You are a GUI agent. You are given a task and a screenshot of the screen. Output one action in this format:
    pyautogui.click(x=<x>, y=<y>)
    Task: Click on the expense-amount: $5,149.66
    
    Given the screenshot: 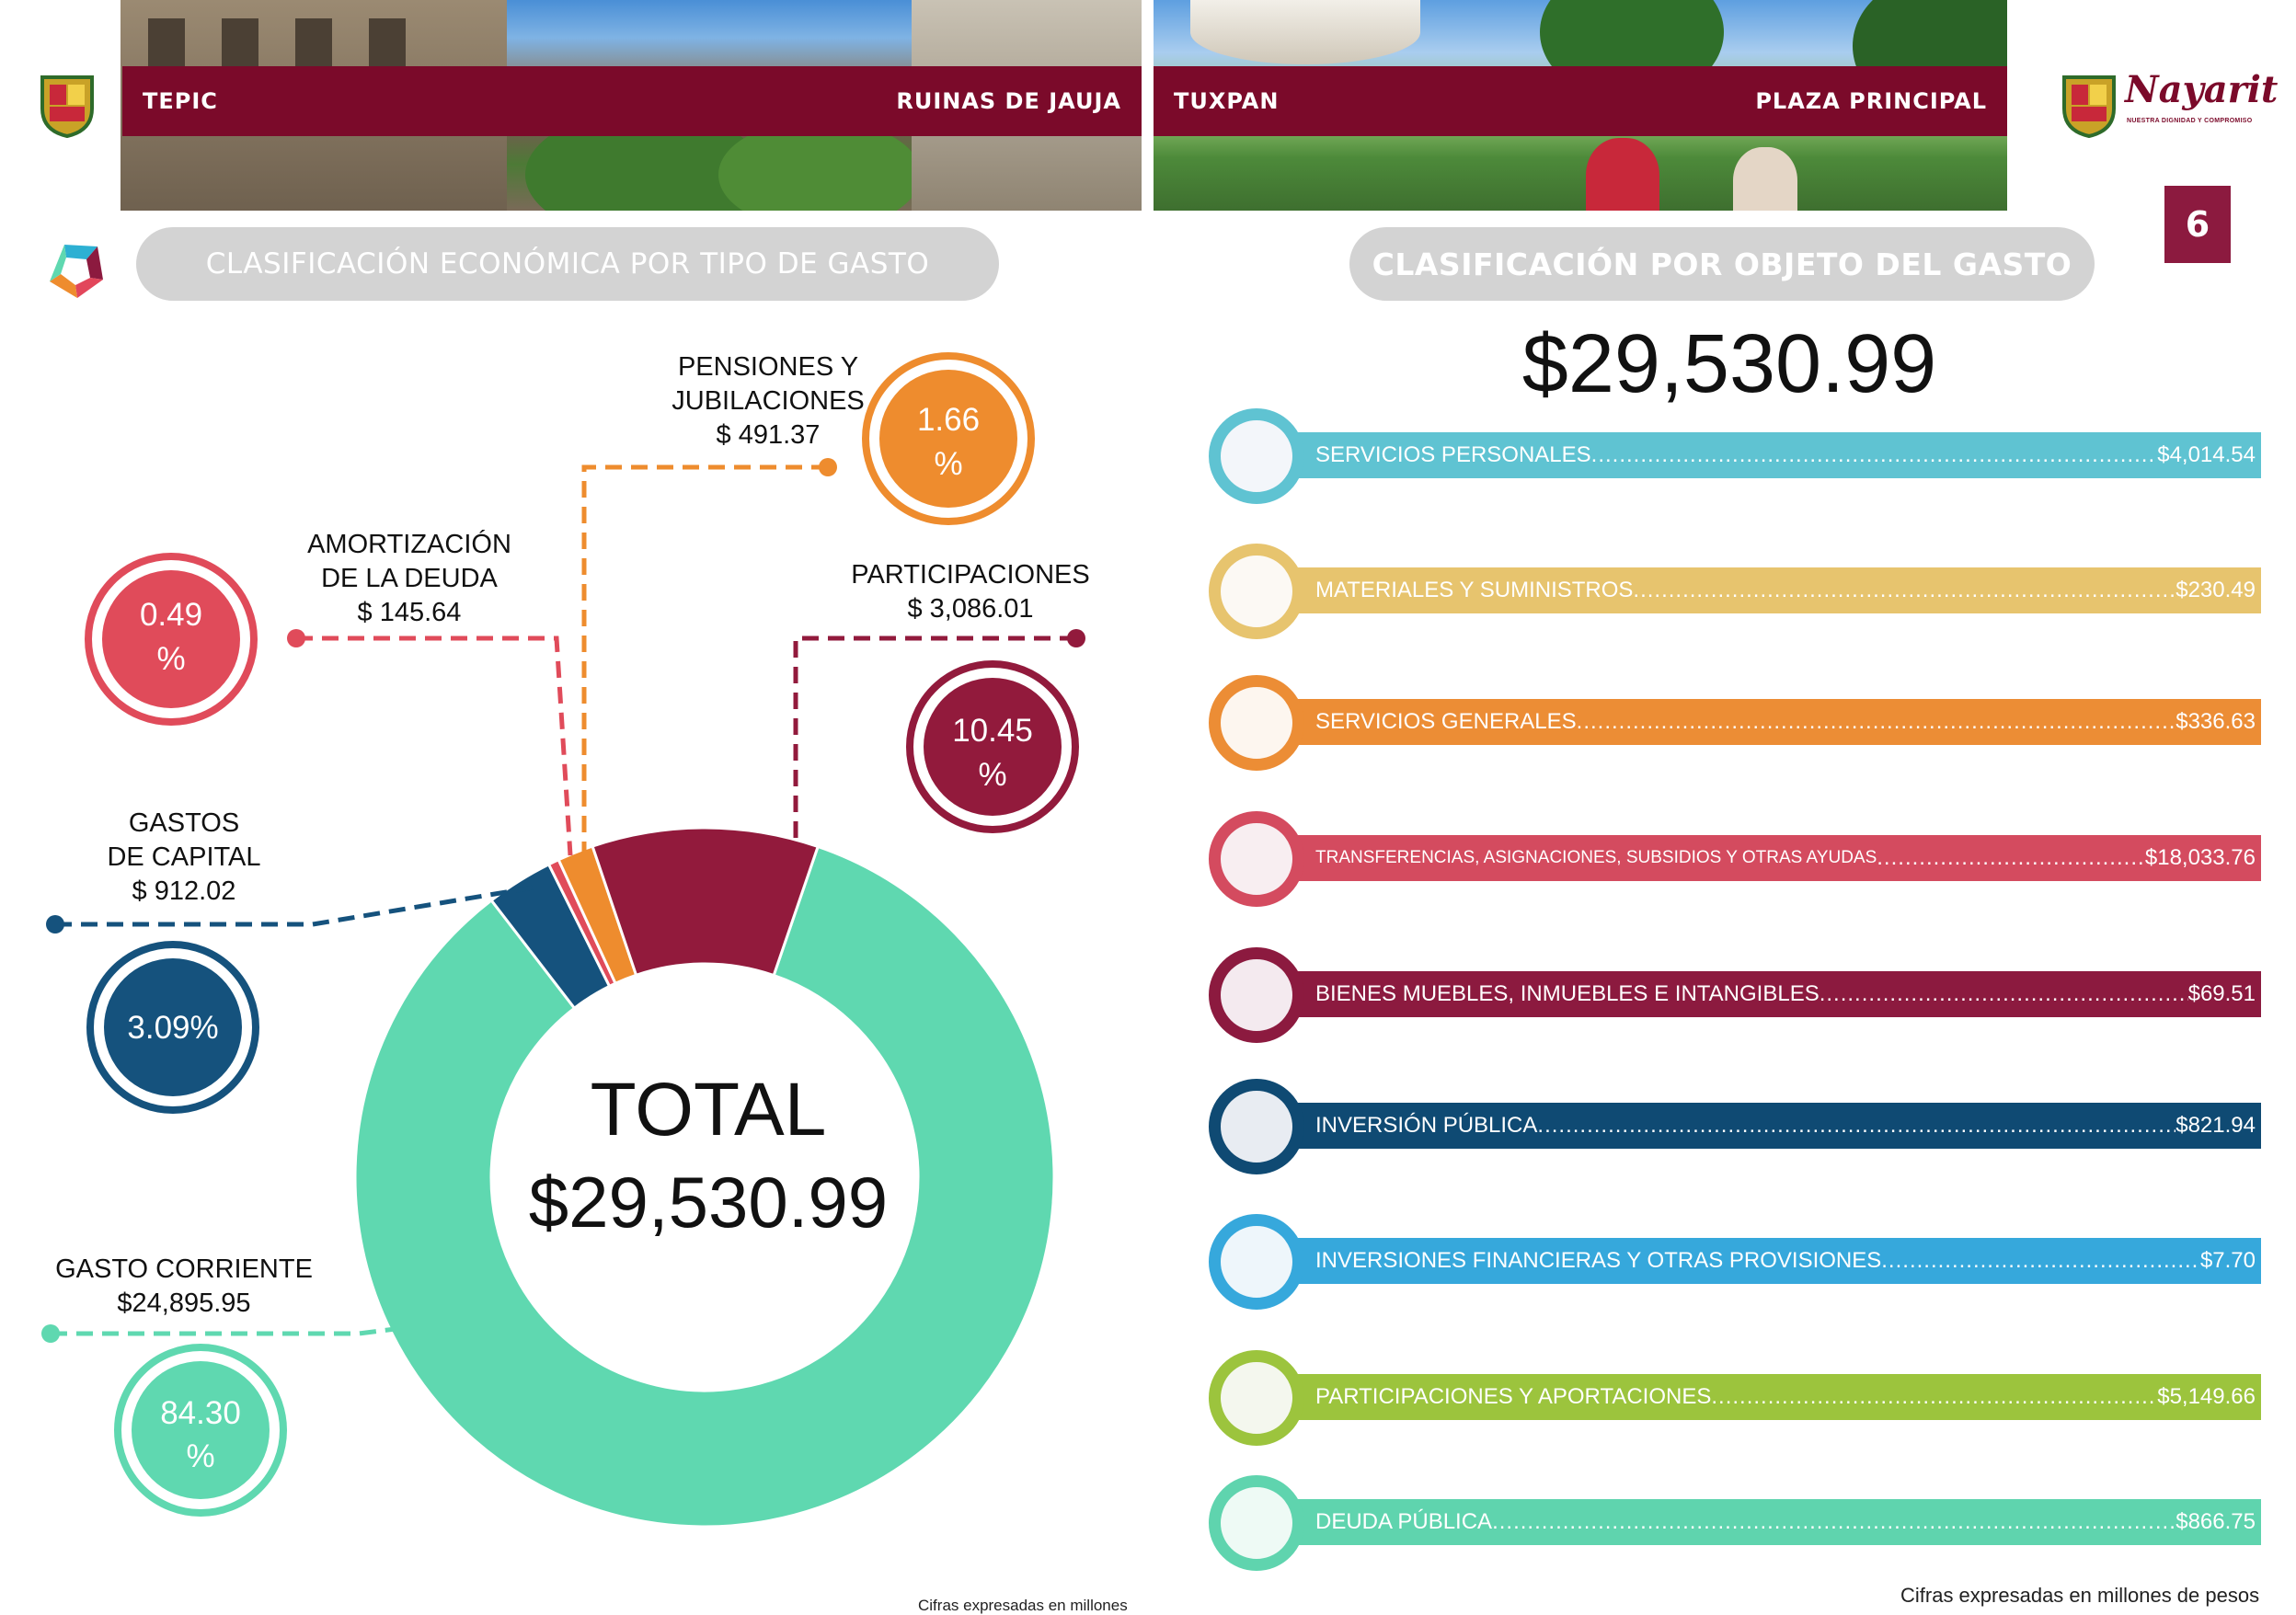 What is the action you would take?
    pyautogui.click(x=2206, y=1396)
    